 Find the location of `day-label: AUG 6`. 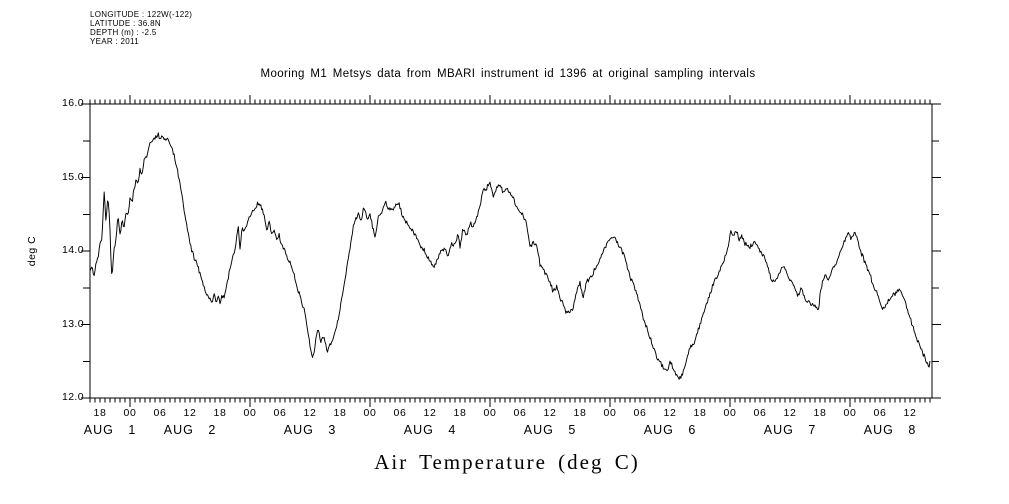

day-label: AUG 6 is located at coordinates (670, 430).